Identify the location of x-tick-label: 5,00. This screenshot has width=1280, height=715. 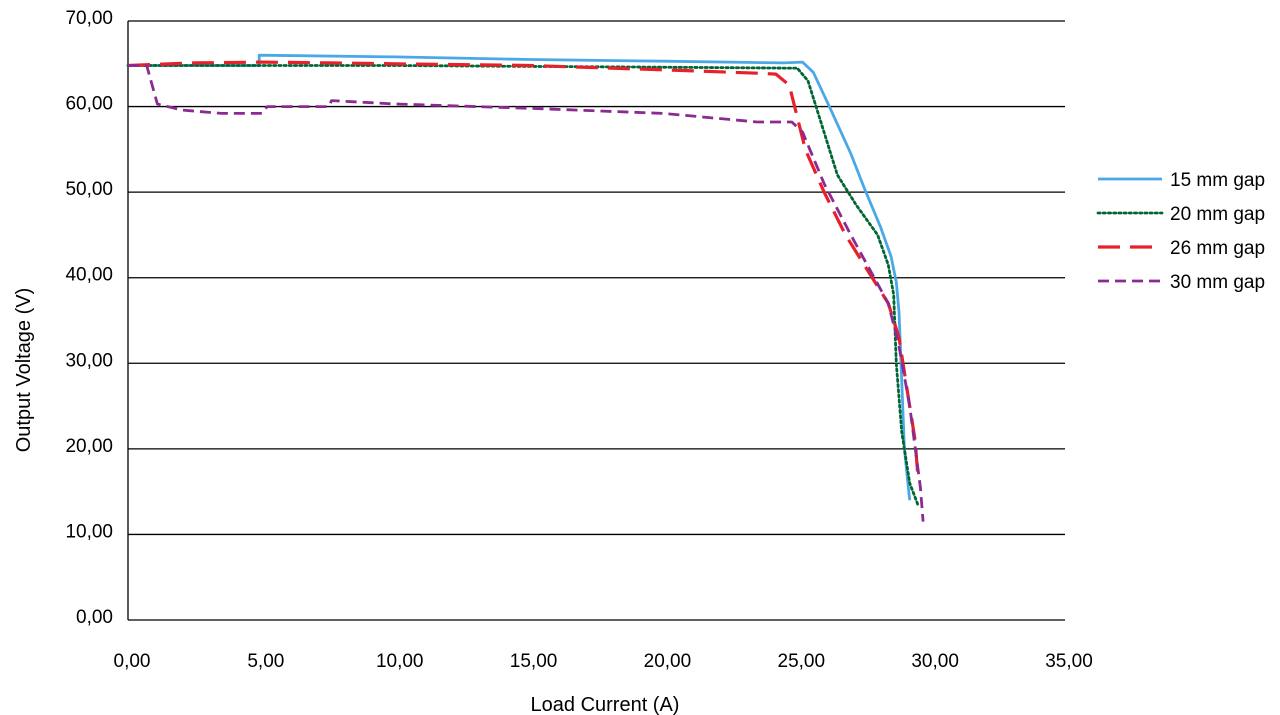
(265, 661).